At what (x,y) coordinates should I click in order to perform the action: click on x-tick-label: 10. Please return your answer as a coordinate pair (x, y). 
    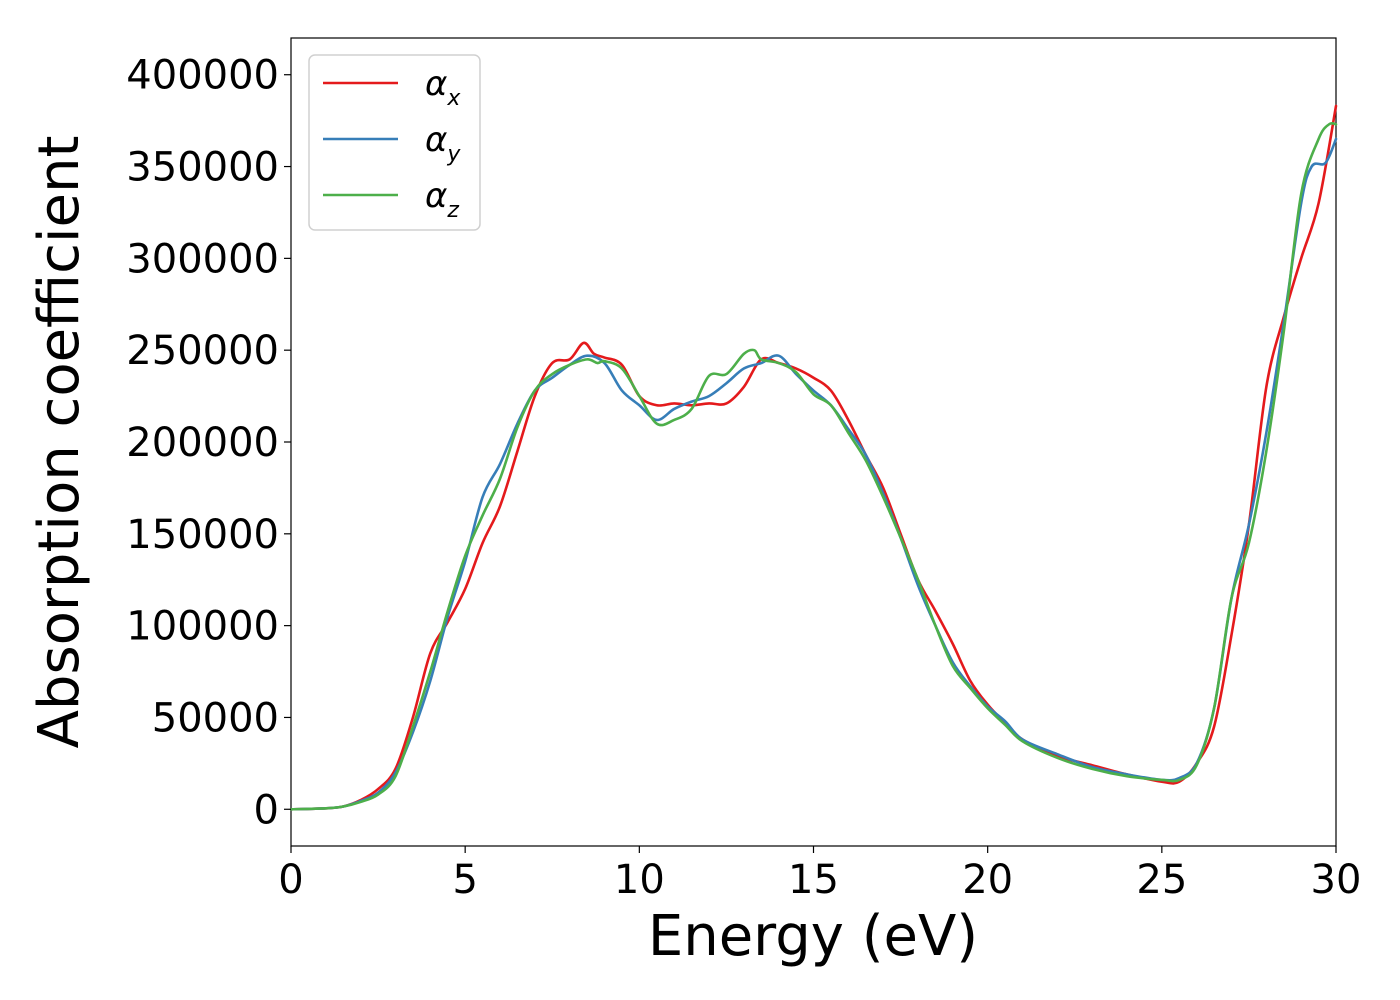
    Looking at the image, I should click on (639, 880).